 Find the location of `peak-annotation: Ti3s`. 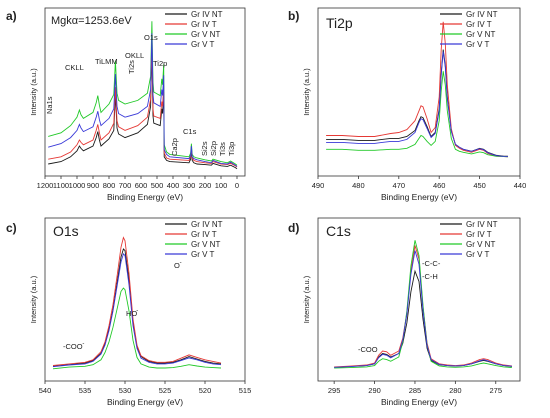

peak-annotation: Ti3s is located at coordinates (222, 149).